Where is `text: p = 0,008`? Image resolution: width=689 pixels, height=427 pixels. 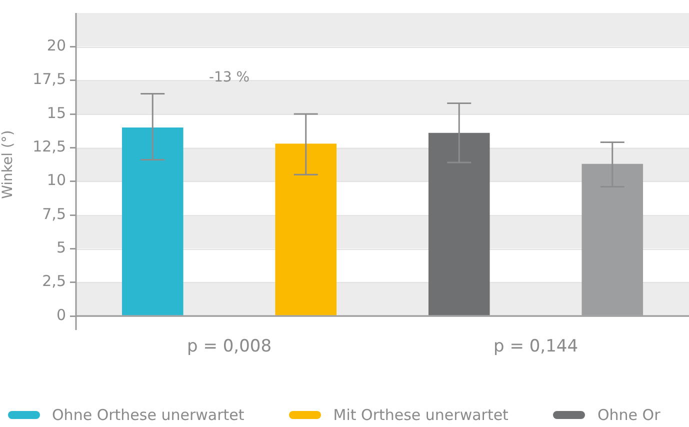
text: p = 0,008 is located at coordinates (229, 346).